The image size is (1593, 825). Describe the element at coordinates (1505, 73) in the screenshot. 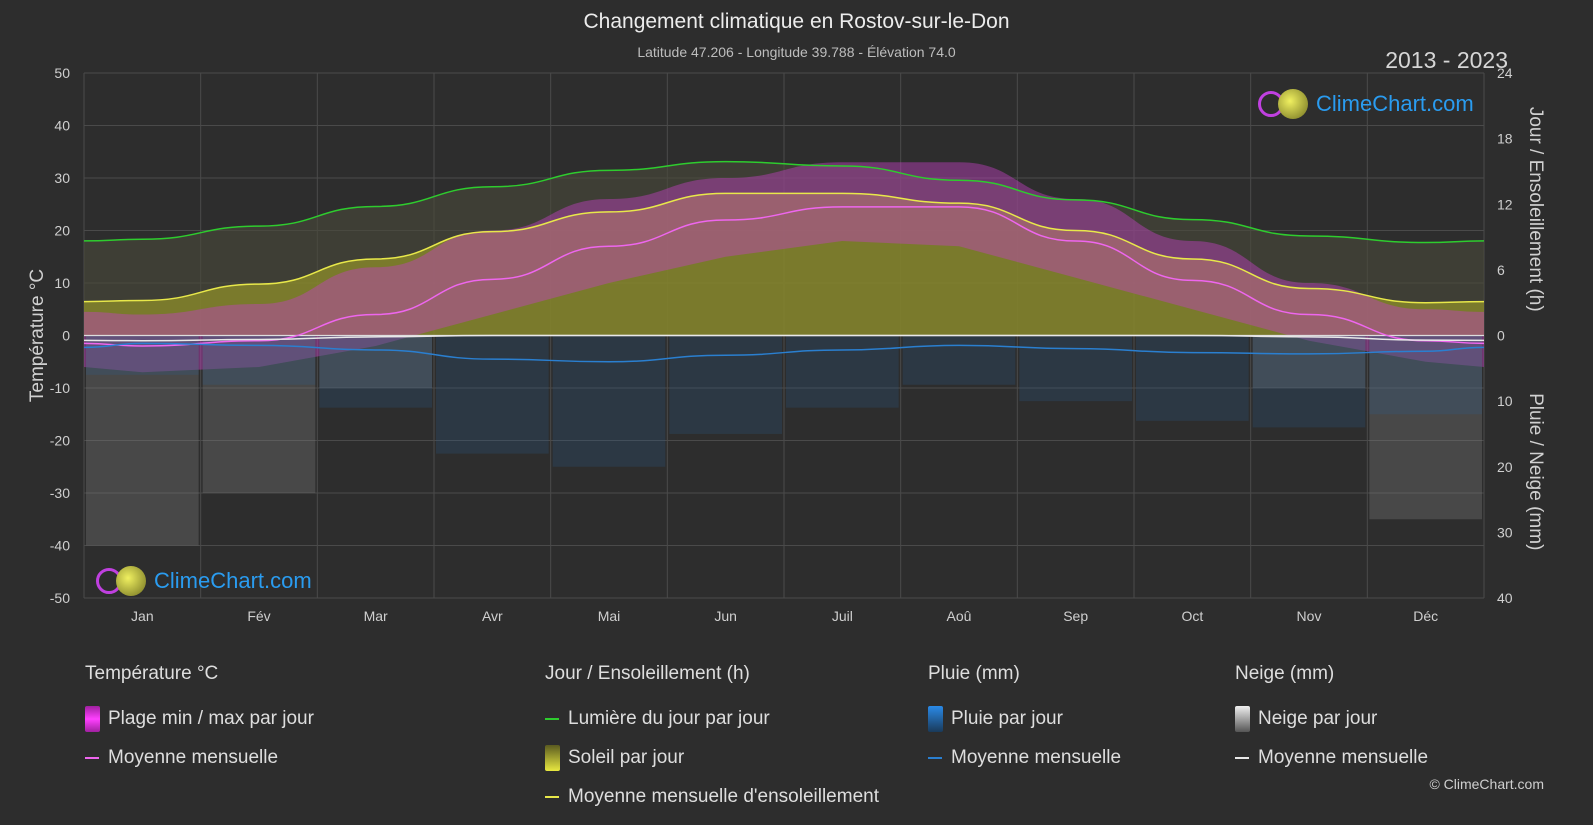

I see `y2-tick-label: 24` at that location.